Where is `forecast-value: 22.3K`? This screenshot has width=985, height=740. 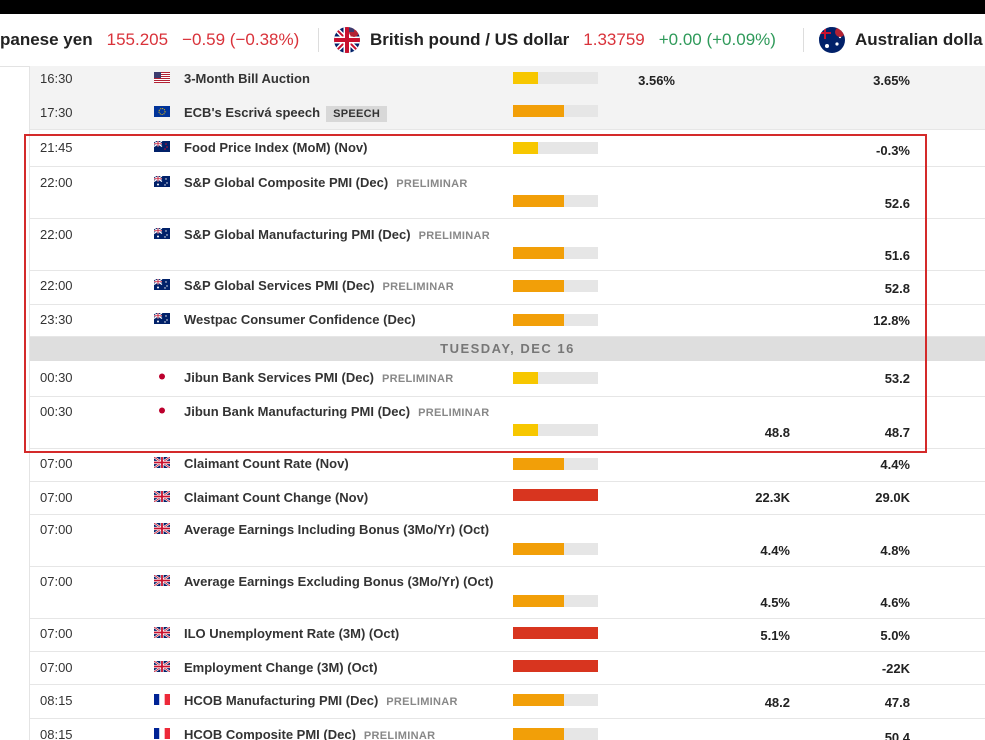 forecast-value: 22.3K is located at coordinates (772, 497).